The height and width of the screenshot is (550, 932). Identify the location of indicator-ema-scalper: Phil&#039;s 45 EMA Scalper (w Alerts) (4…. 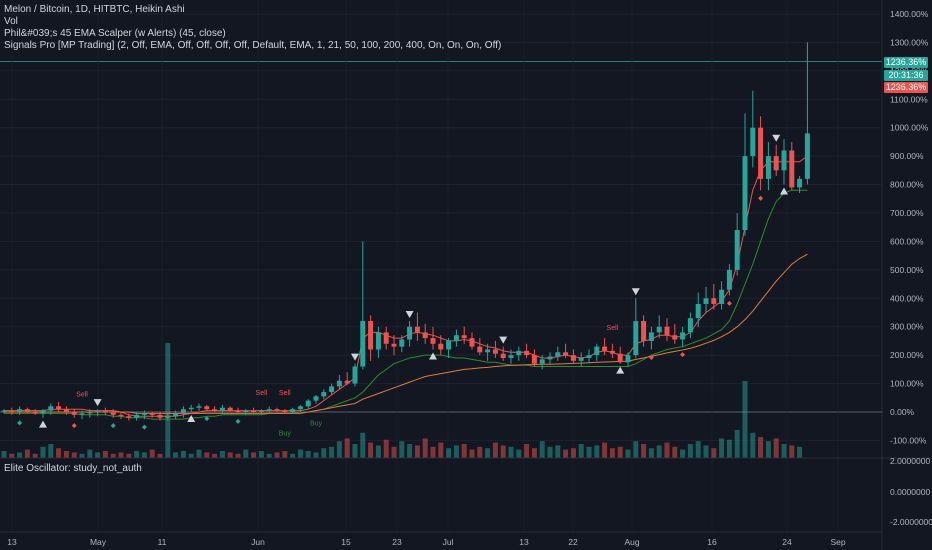
(115, 33).